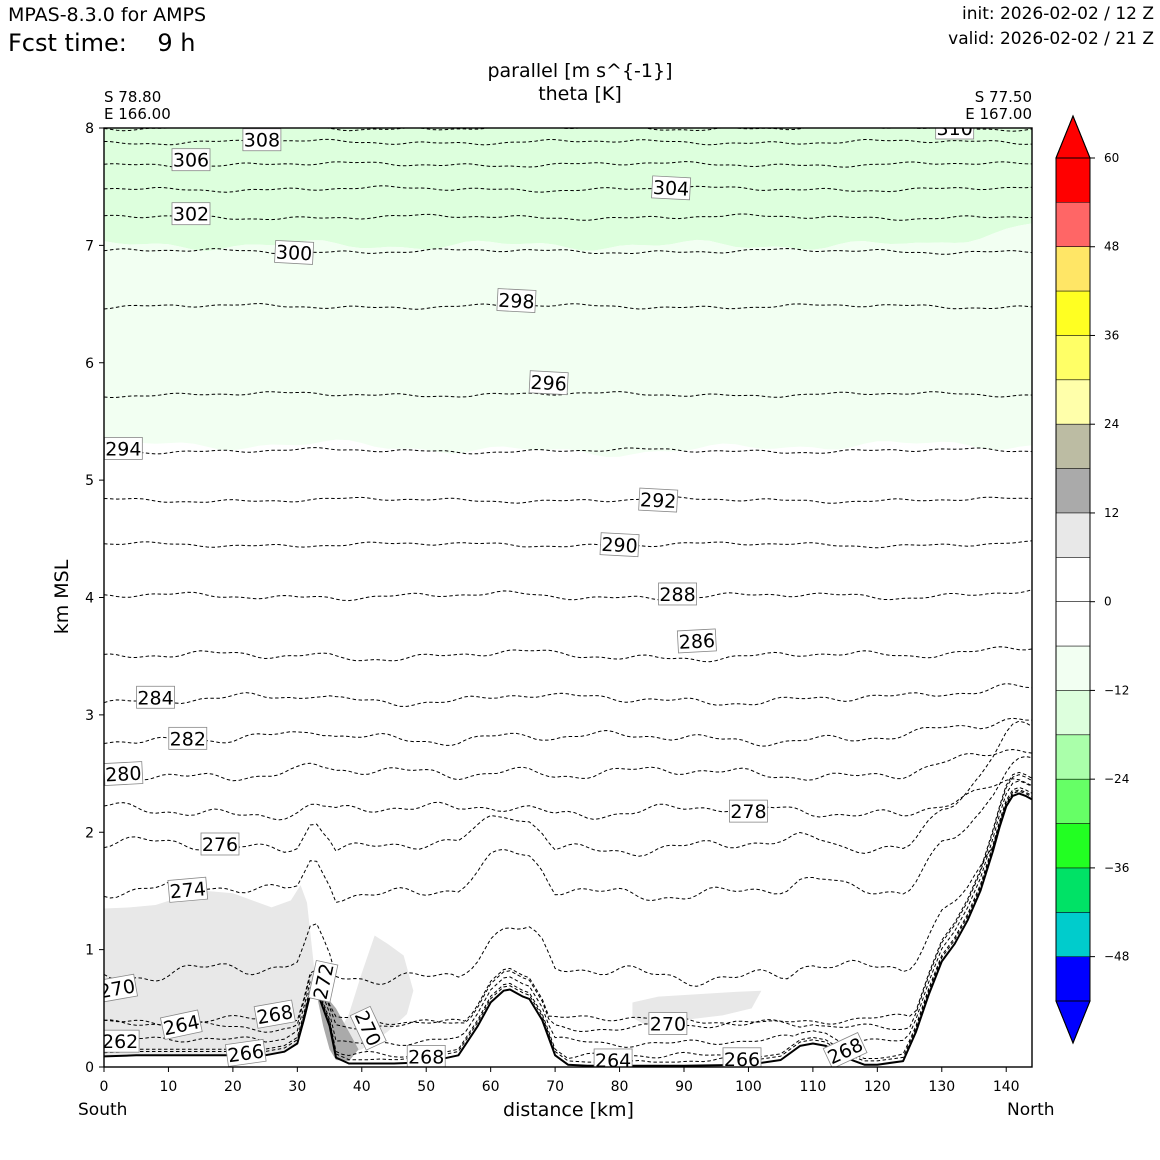  Describe the element at coordinates (89, 481) in the screenshot. I see `y-tick-label: 5` at that location.